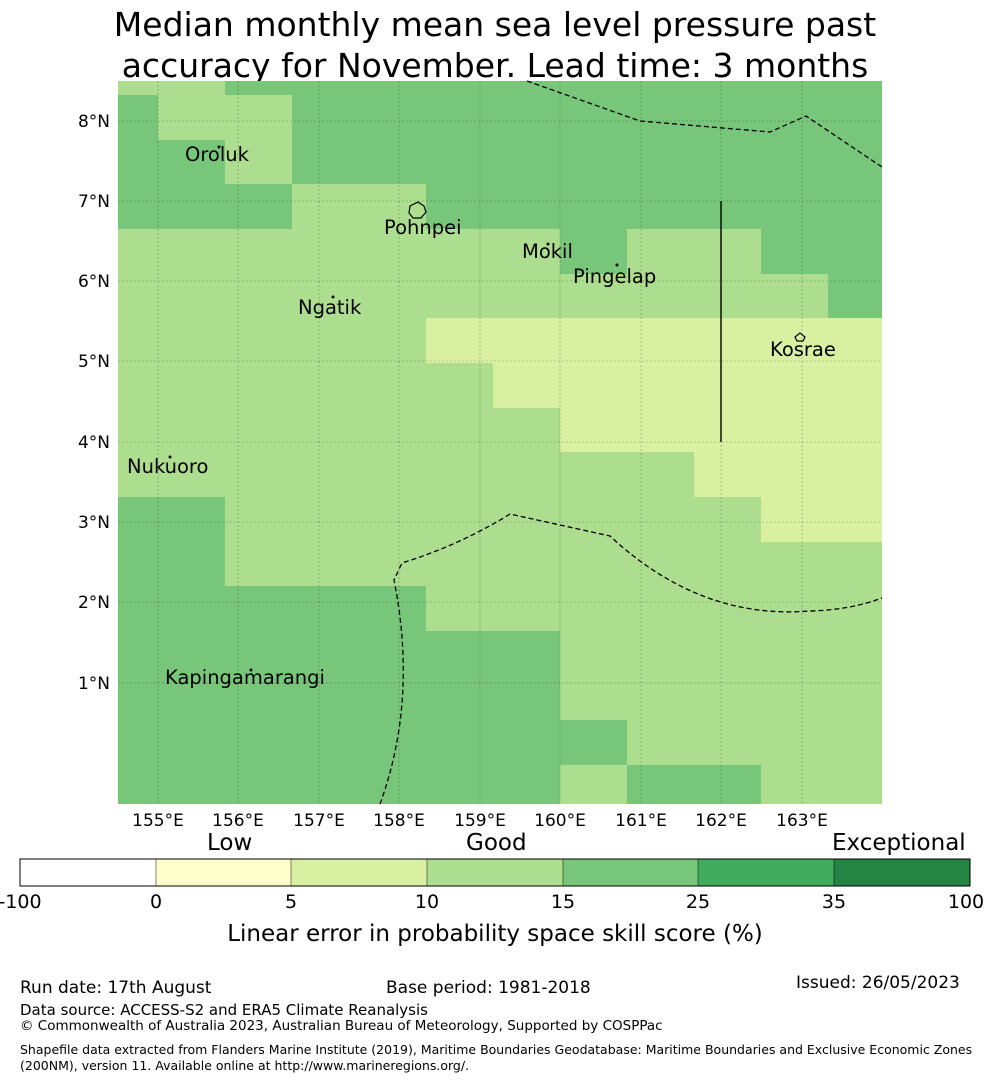 The height and width of the screenshot is (1080, 990). What do you see at coordinates (94, 684) in the screenshot?
I see `lat-label: 1°N` at bounding box center [94, 684].